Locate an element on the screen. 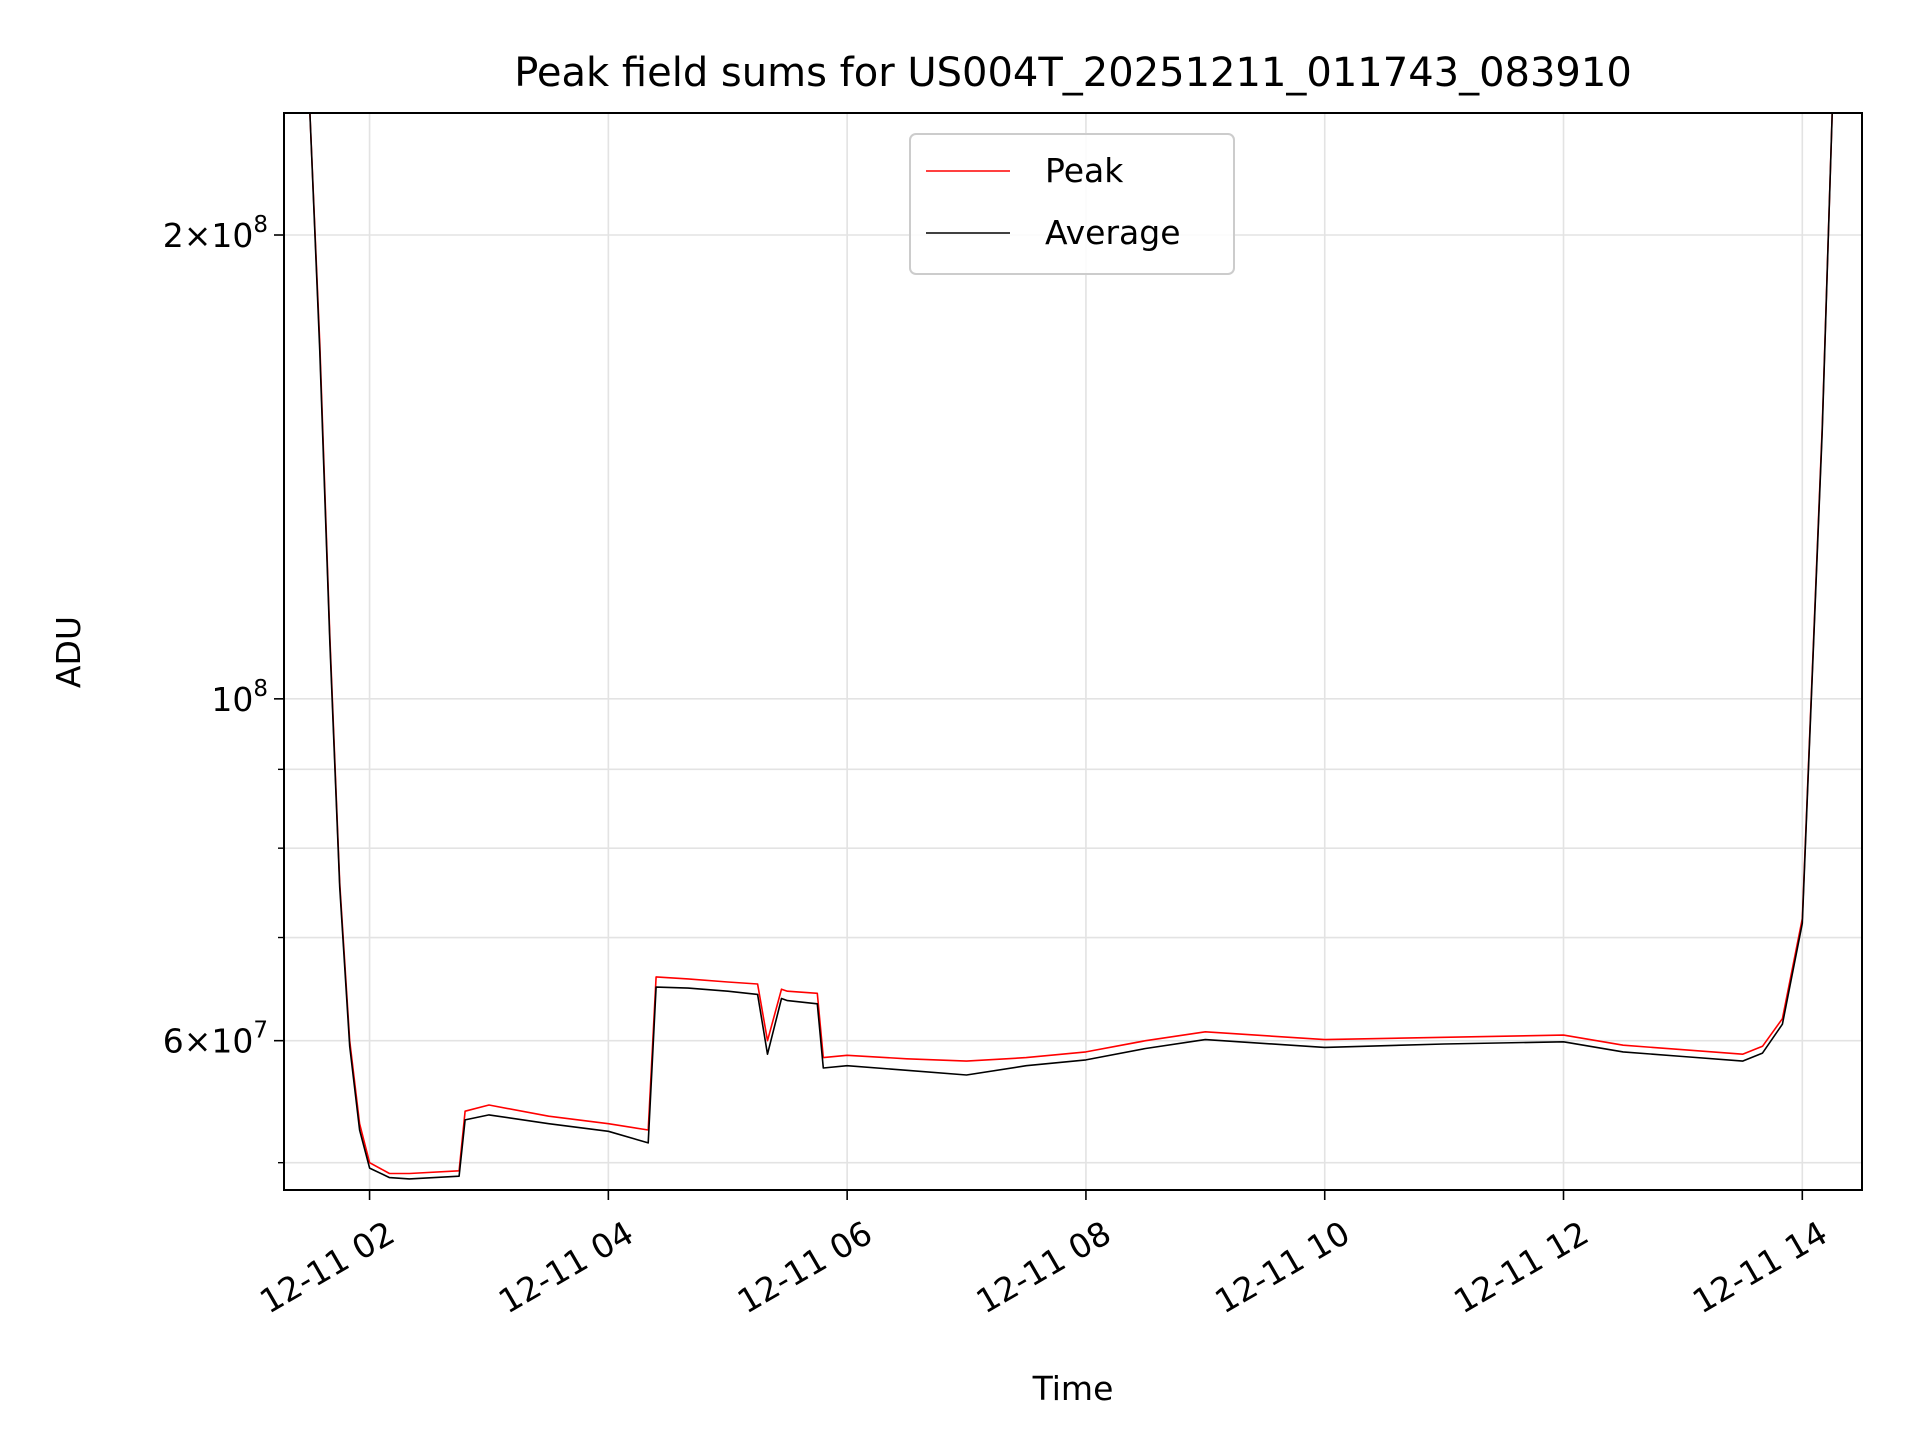 Image resolution: width=1920 pixels, height=1440 pixels. legend-box is located at coordinates (1072, 204).